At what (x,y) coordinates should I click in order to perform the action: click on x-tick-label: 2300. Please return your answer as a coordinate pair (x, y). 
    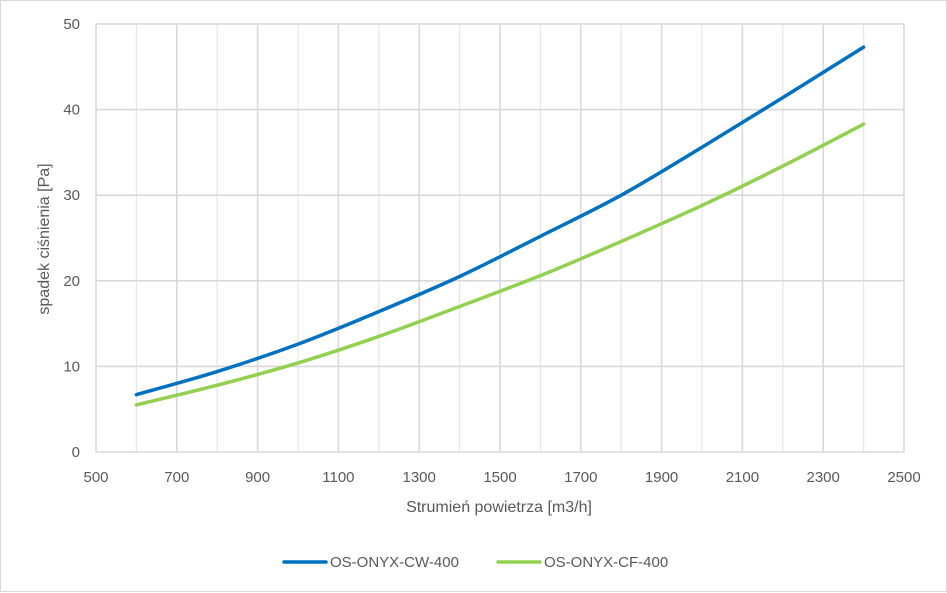
    Looking at the image, I should click on (823, 477).